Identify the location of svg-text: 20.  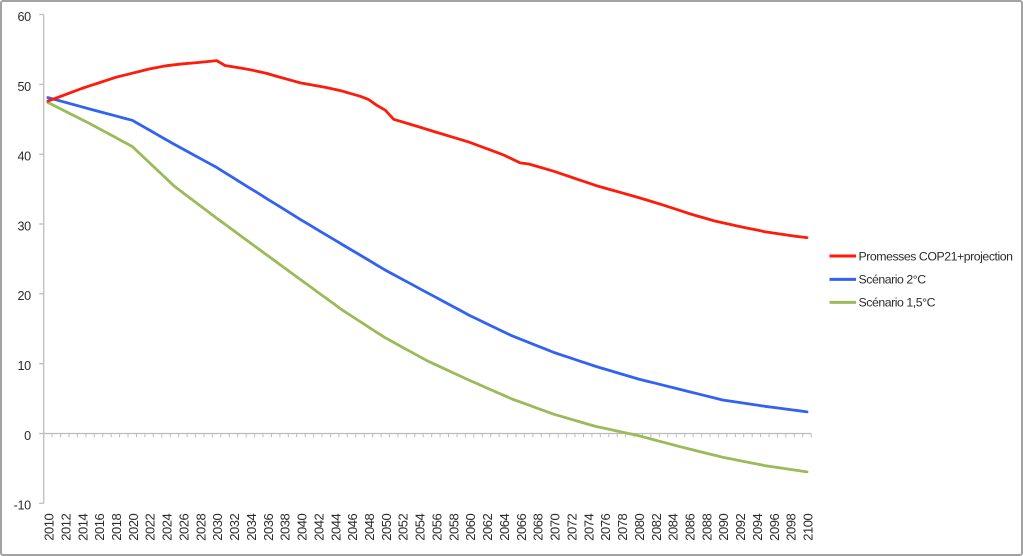
(24, 296).